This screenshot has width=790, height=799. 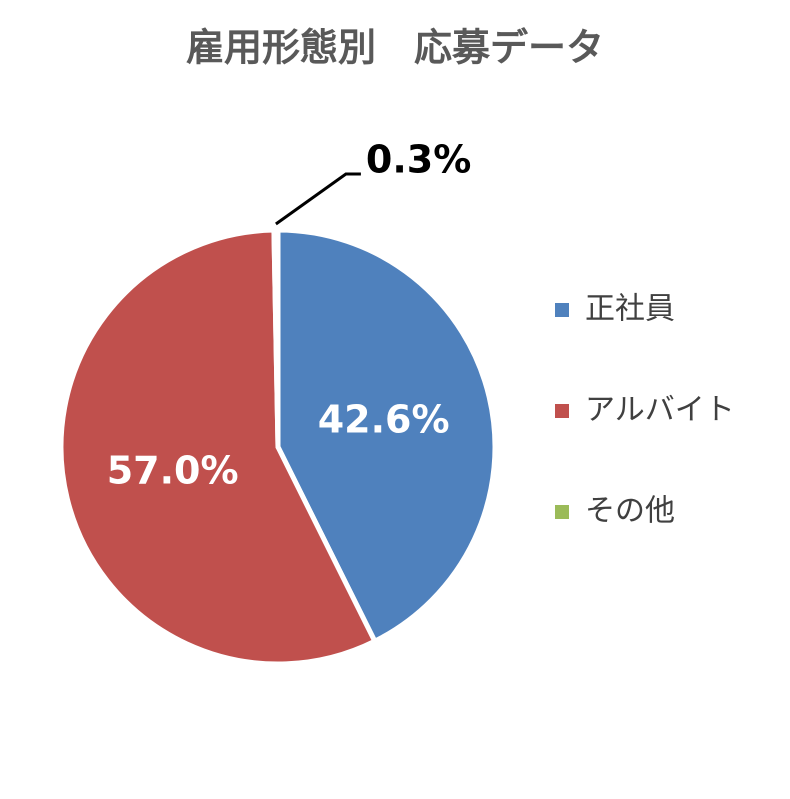 What do you see at coordinates (630, 511) in the screenshot?
I see `legend-label: その他` at bounding box center [630, 511].